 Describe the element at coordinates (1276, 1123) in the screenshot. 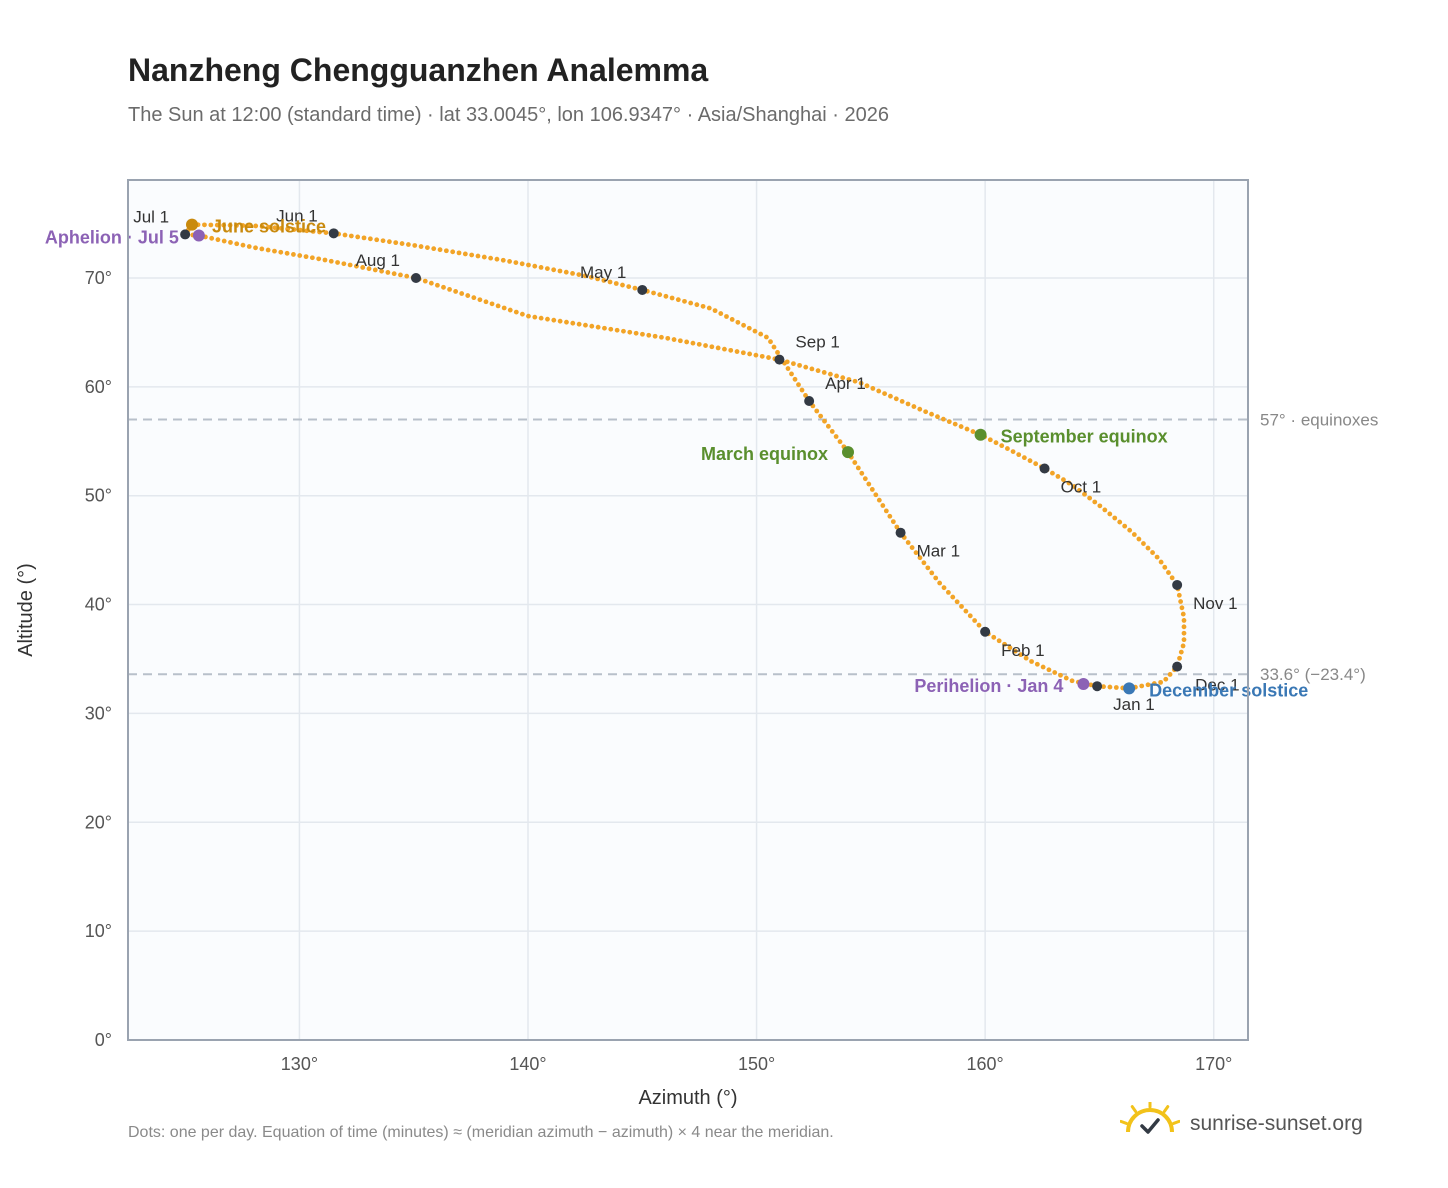

I see `brand-name: sunrise-sunset.org` at that location.